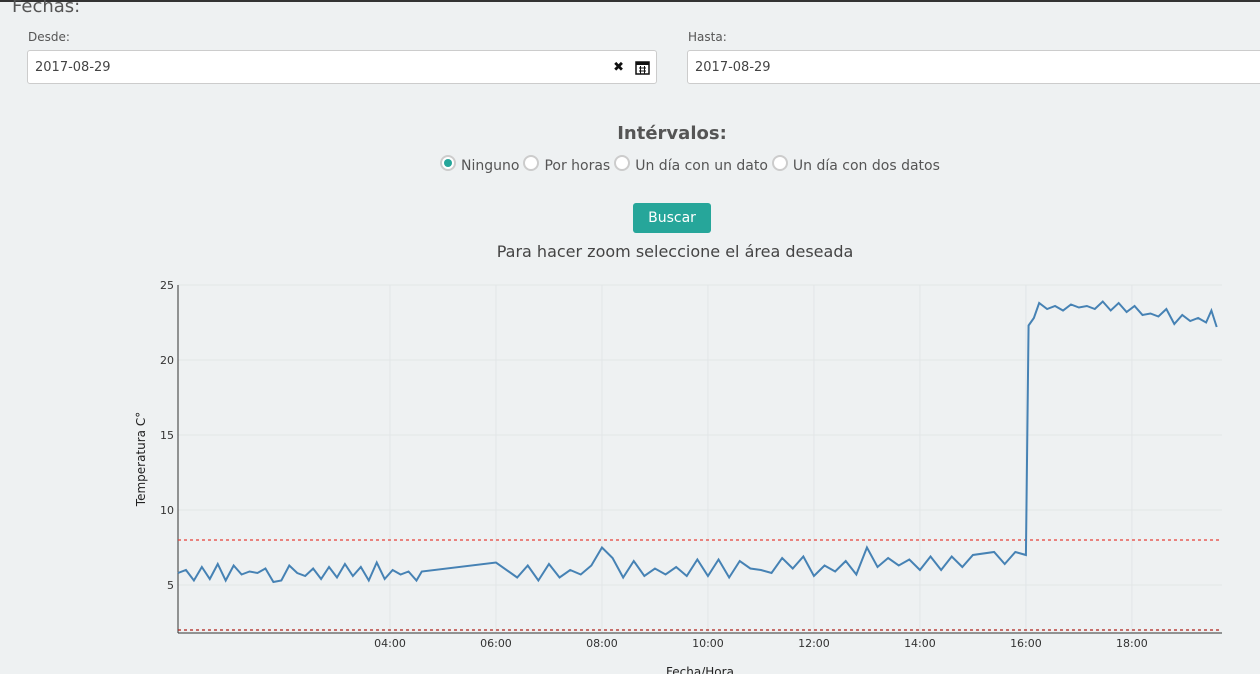 This screenshot has height=674, width=1260. Describe the element at coordinates (167, 510) in the screenshot. I see `y-tick-label: 10` at that location.